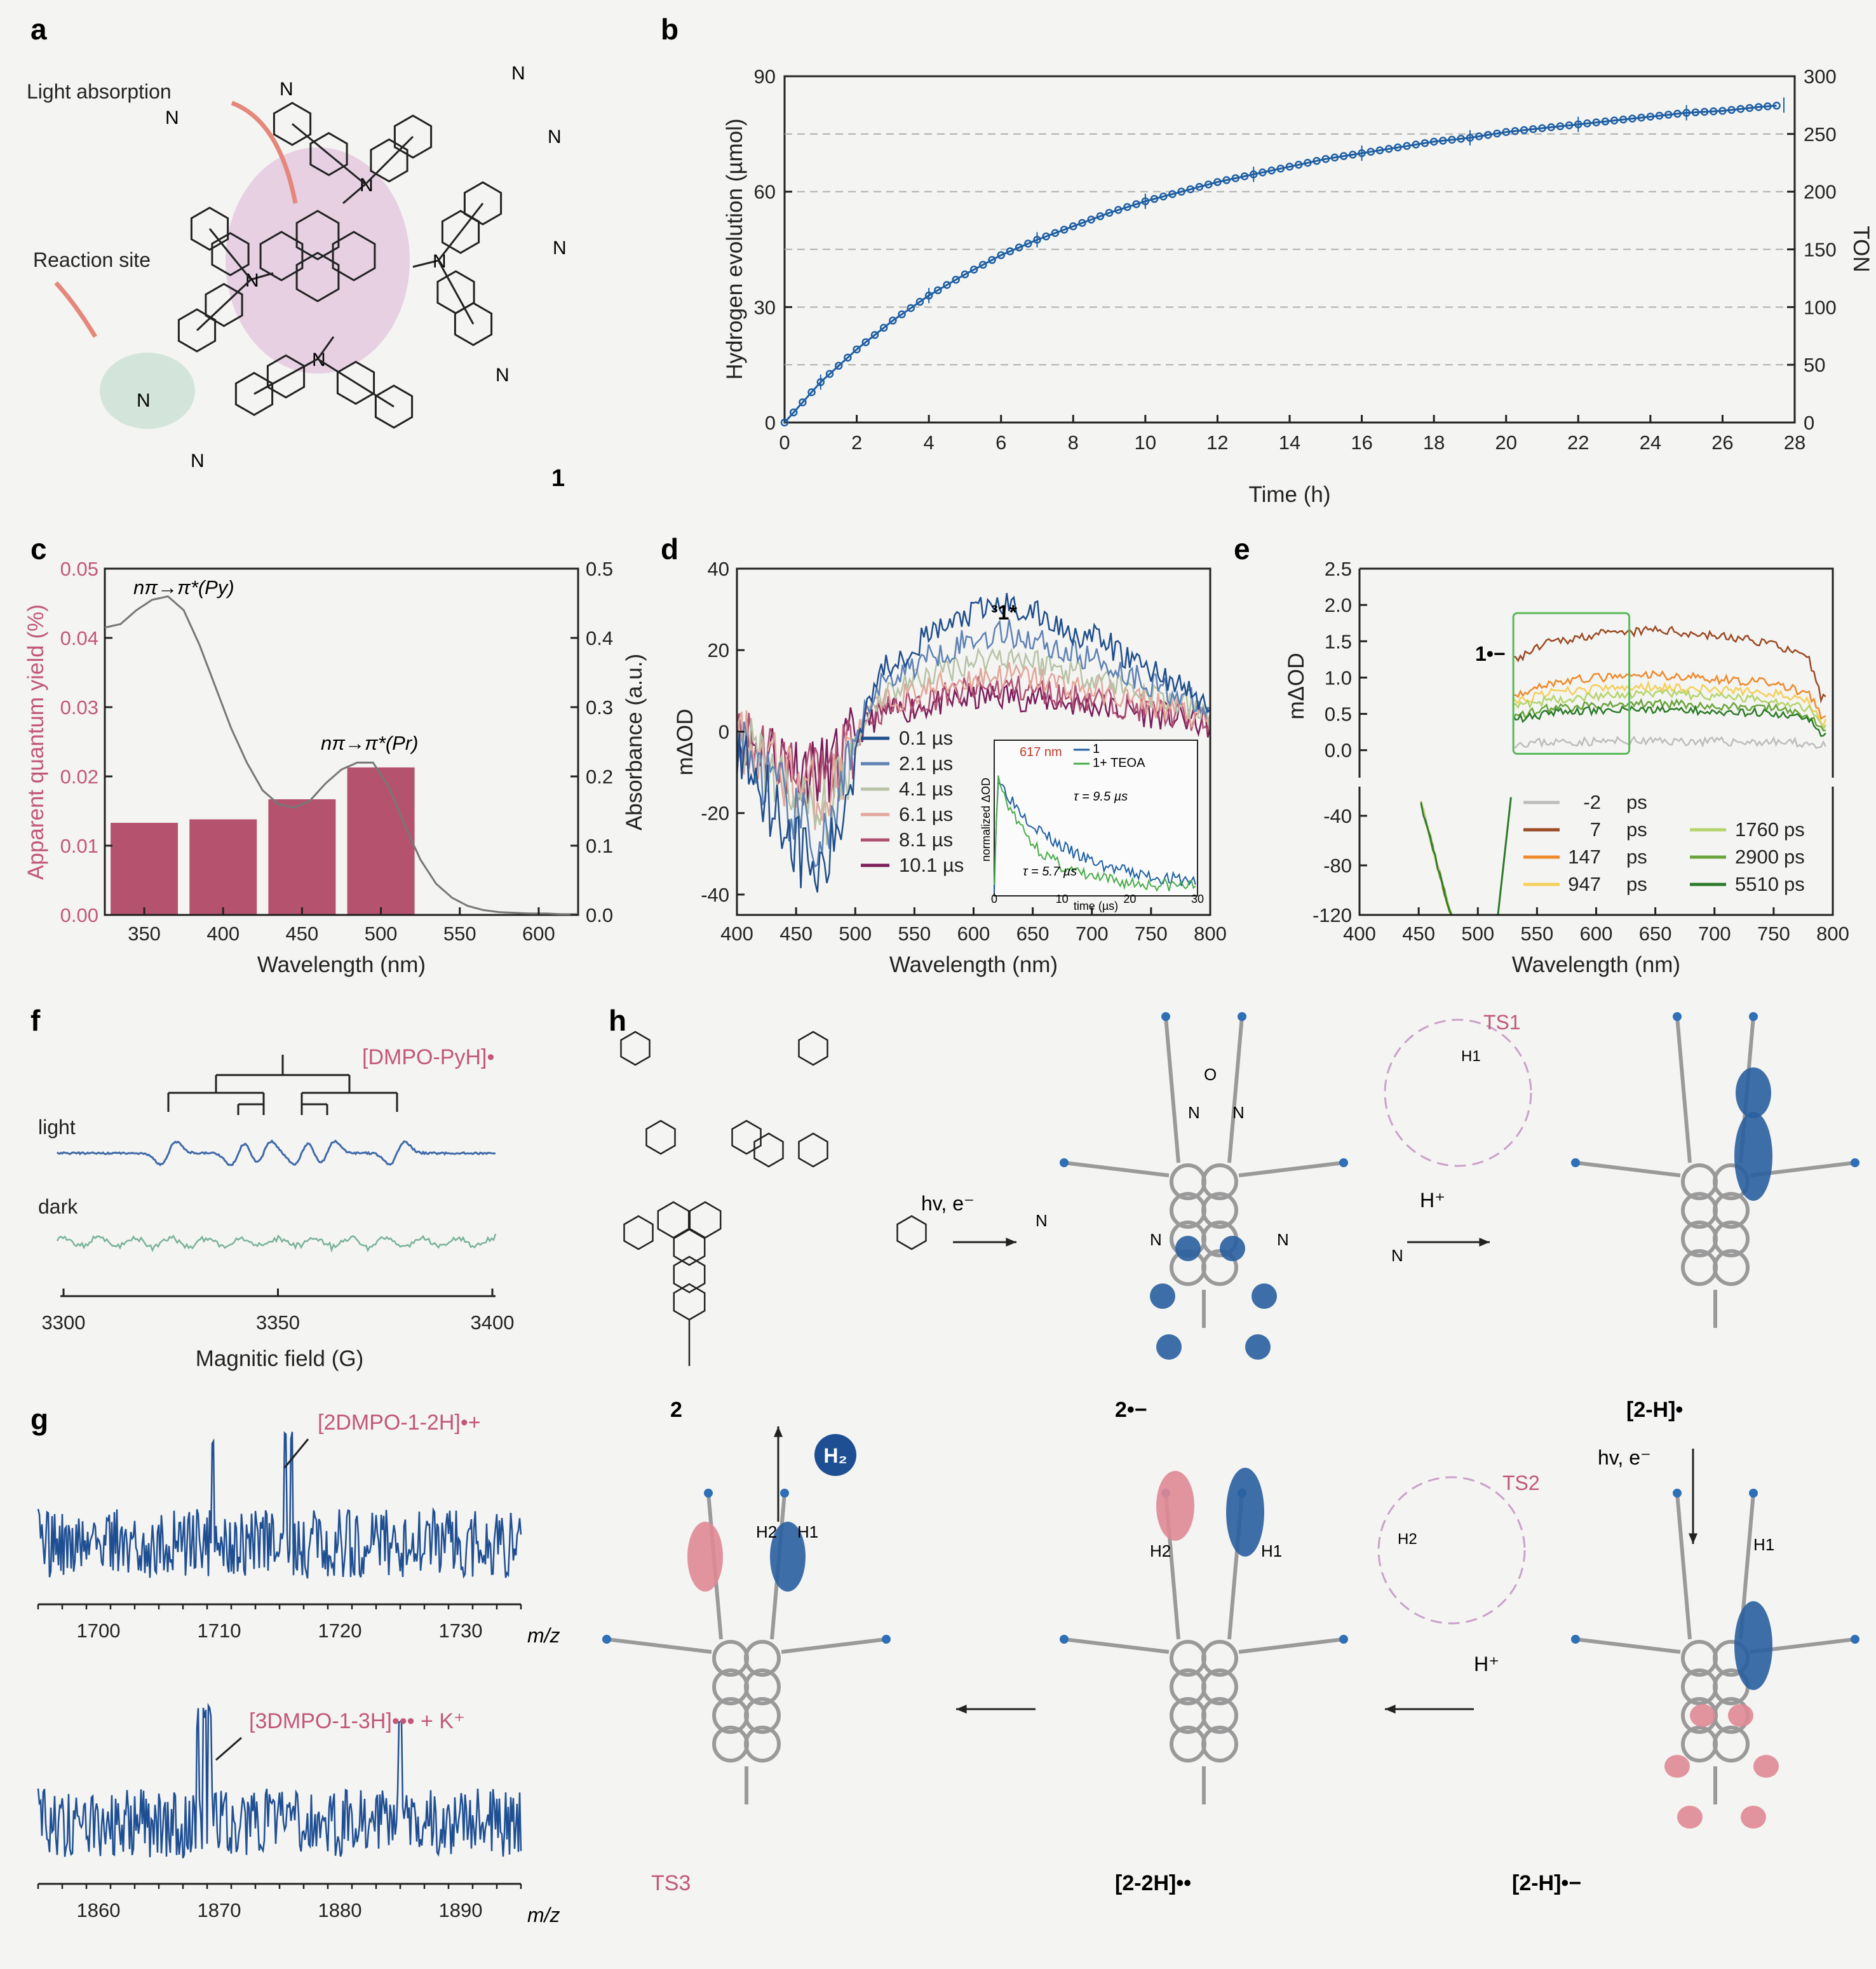 This screenshot has height=1969, width=1876. I want to click on x-tick-label: 750, so click(1151, 934).